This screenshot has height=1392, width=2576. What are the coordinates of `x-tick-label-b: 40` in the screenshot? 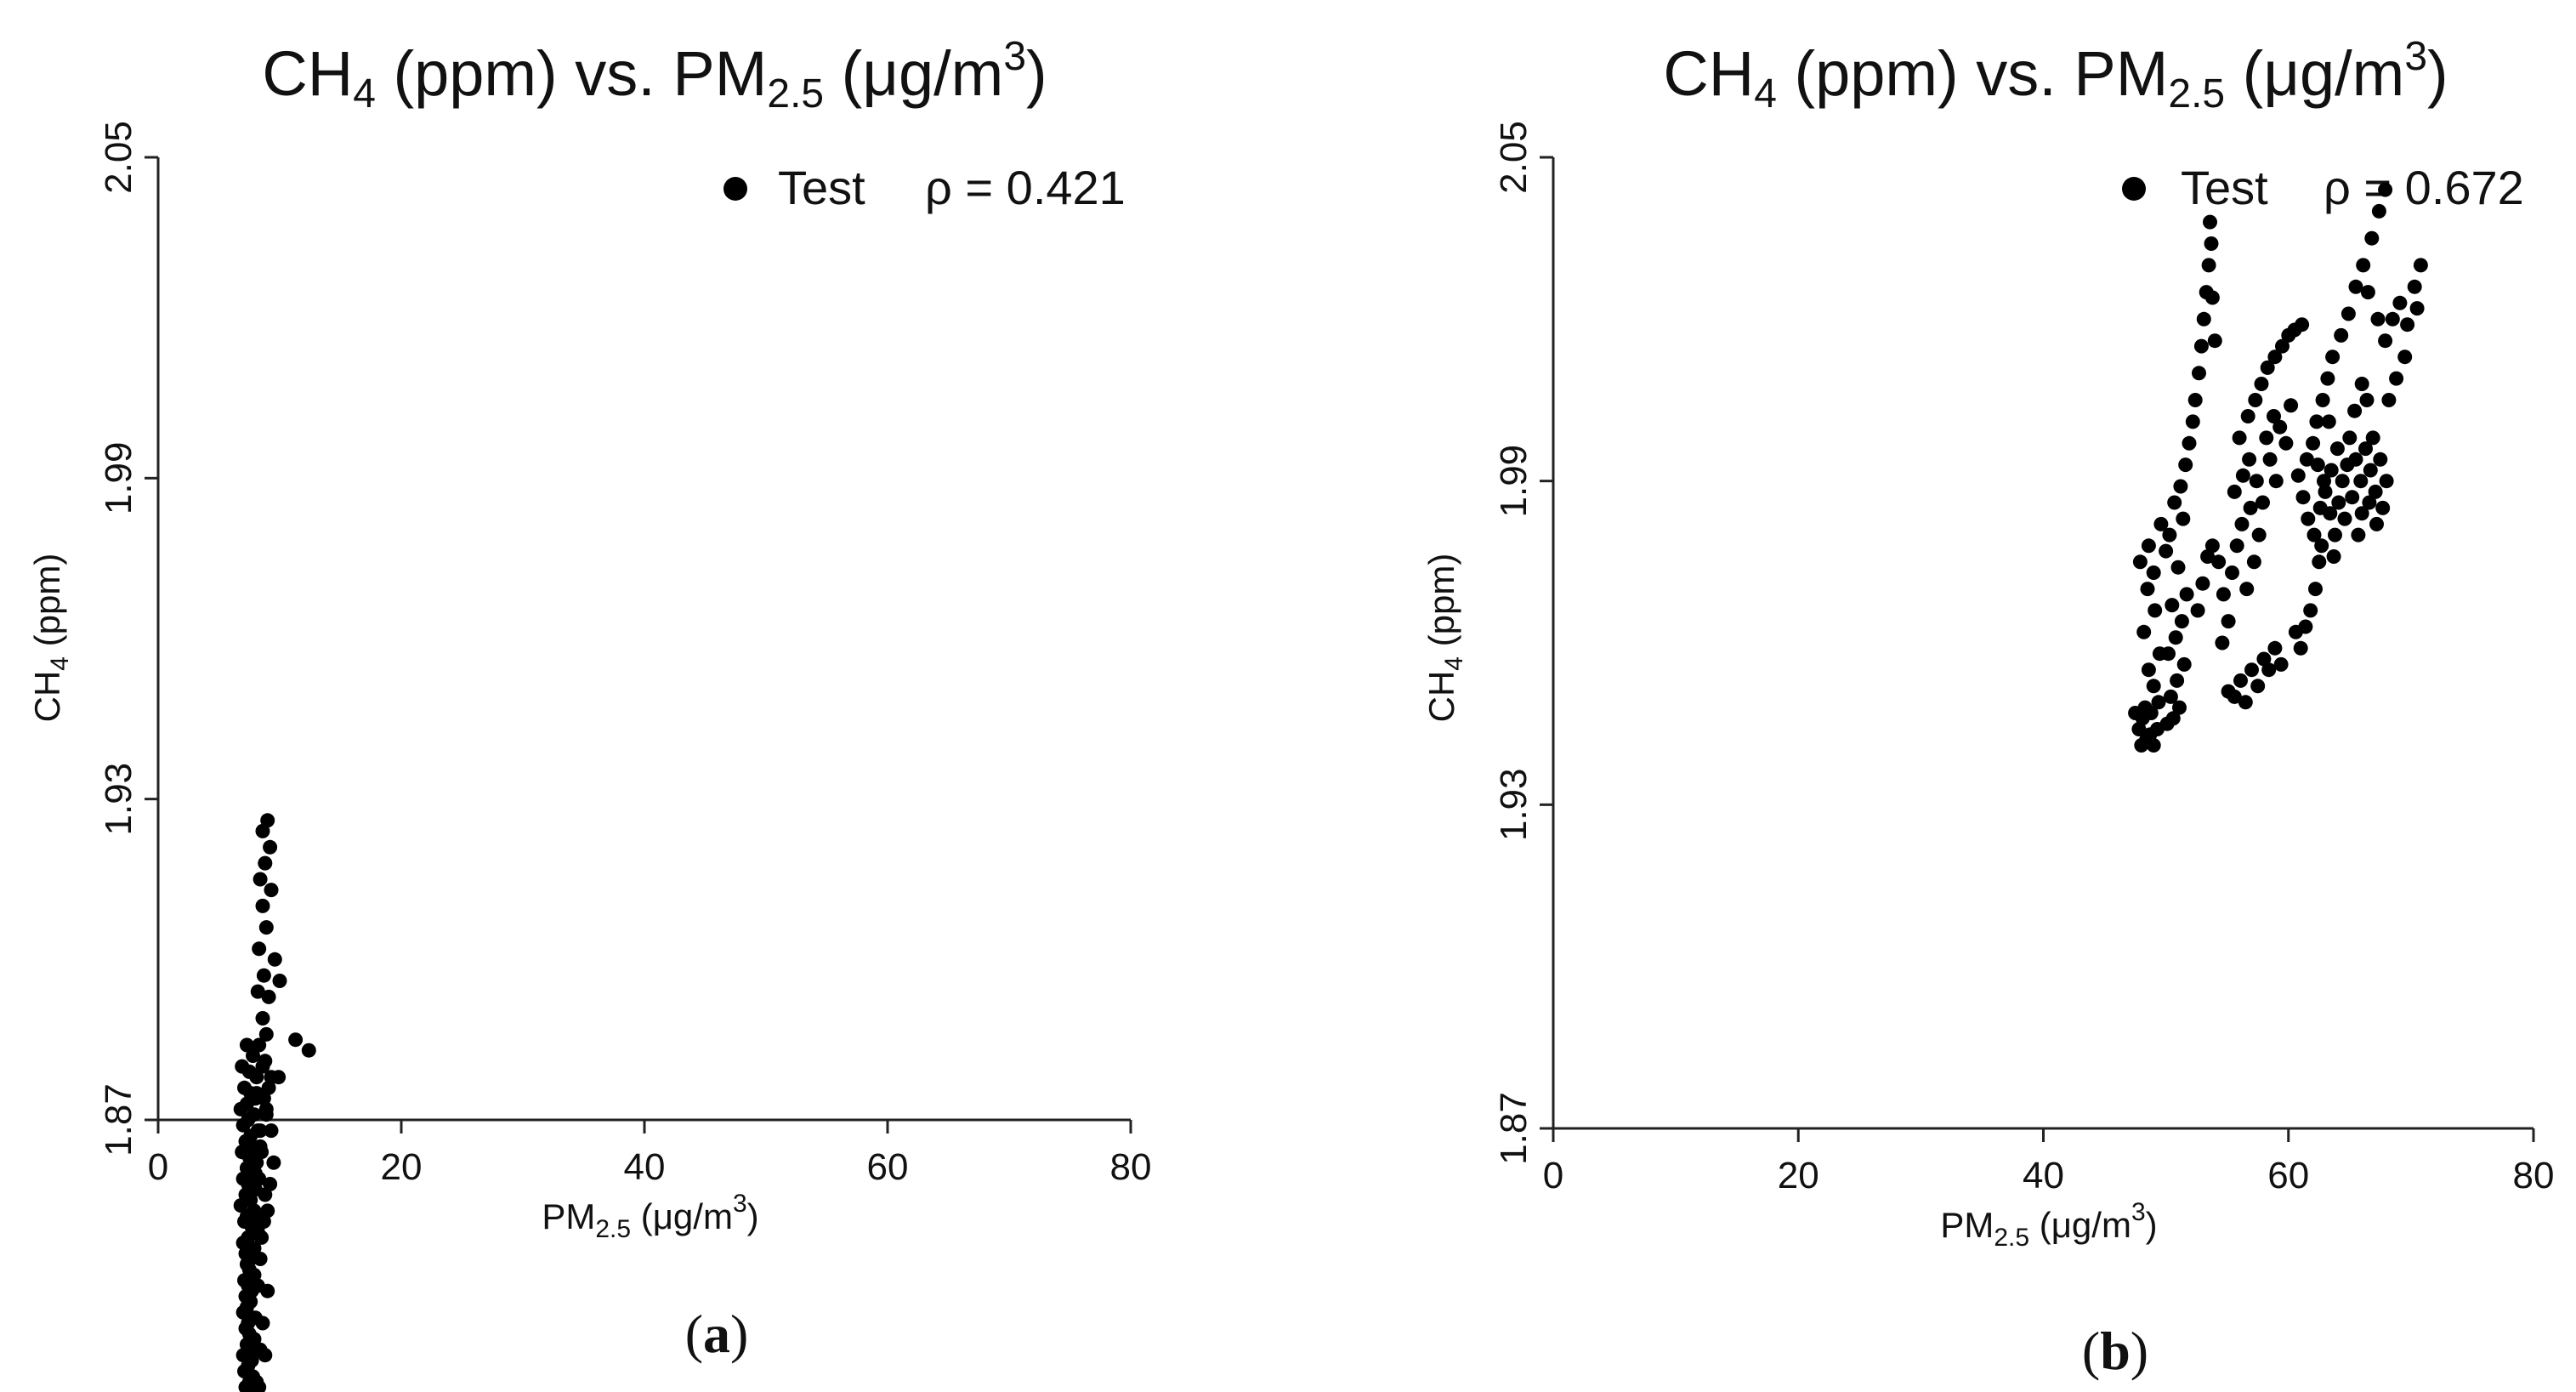 It's located at (2044, 1175).